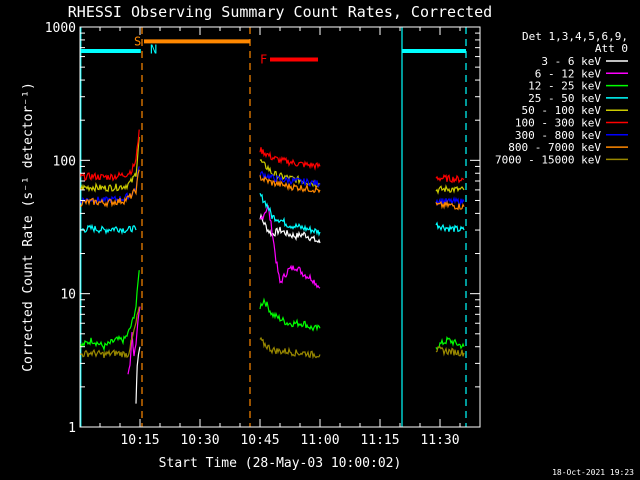 The width and height of the screenshot is (640, 480). Describe the element at coordinates (153, 49) in the screenshot. I see `annotation-text: N` at that location.